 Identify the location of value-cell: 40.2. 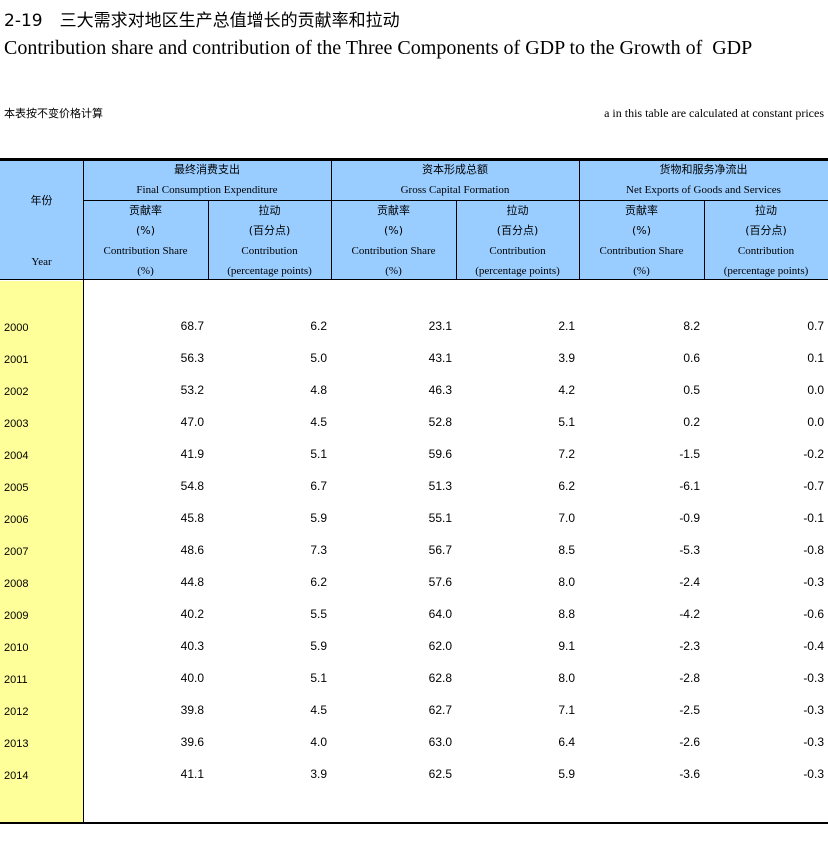
(192, 614).